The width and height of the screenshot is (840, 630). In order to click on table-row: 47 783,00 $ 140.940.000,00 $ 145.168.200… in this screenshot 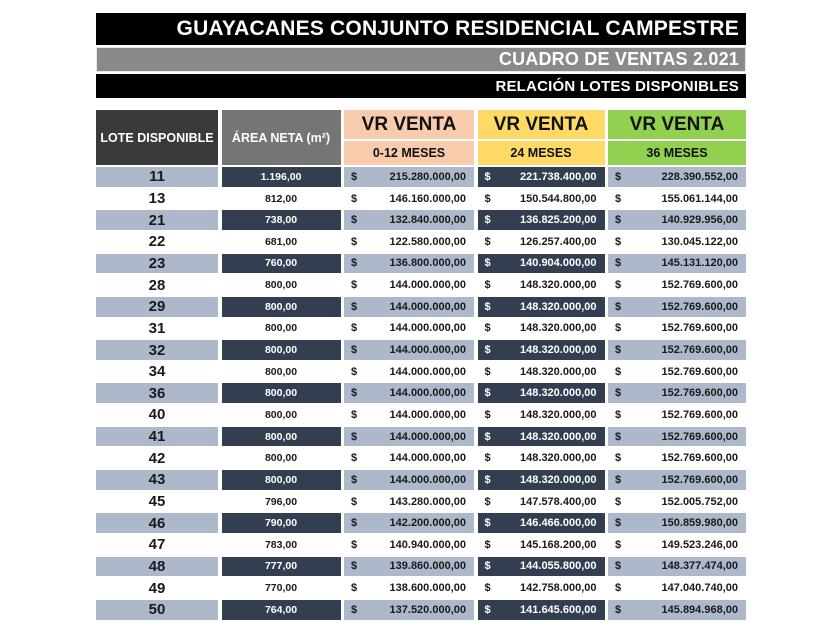, I will do `click(421, 544)`.